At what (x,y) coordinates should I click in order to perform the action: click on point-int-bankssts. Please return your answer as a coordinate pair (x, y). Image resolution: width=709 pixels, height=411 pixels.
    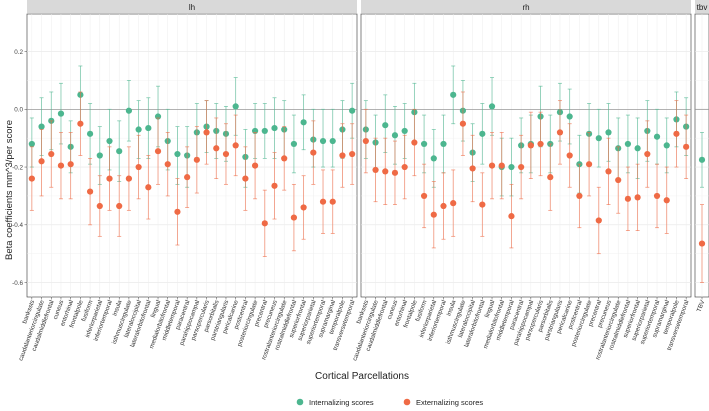
    Looking at the image, I should click on (31, 144).